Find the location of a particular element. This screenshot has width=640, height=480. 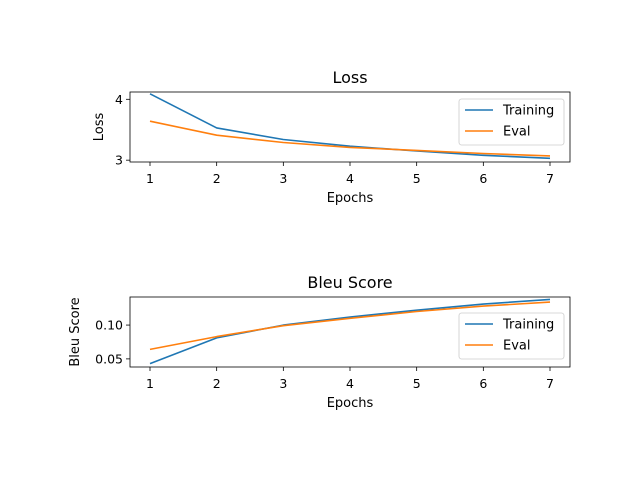

bleu-x-tick-label: 3 is located at coordinates (283, 383).